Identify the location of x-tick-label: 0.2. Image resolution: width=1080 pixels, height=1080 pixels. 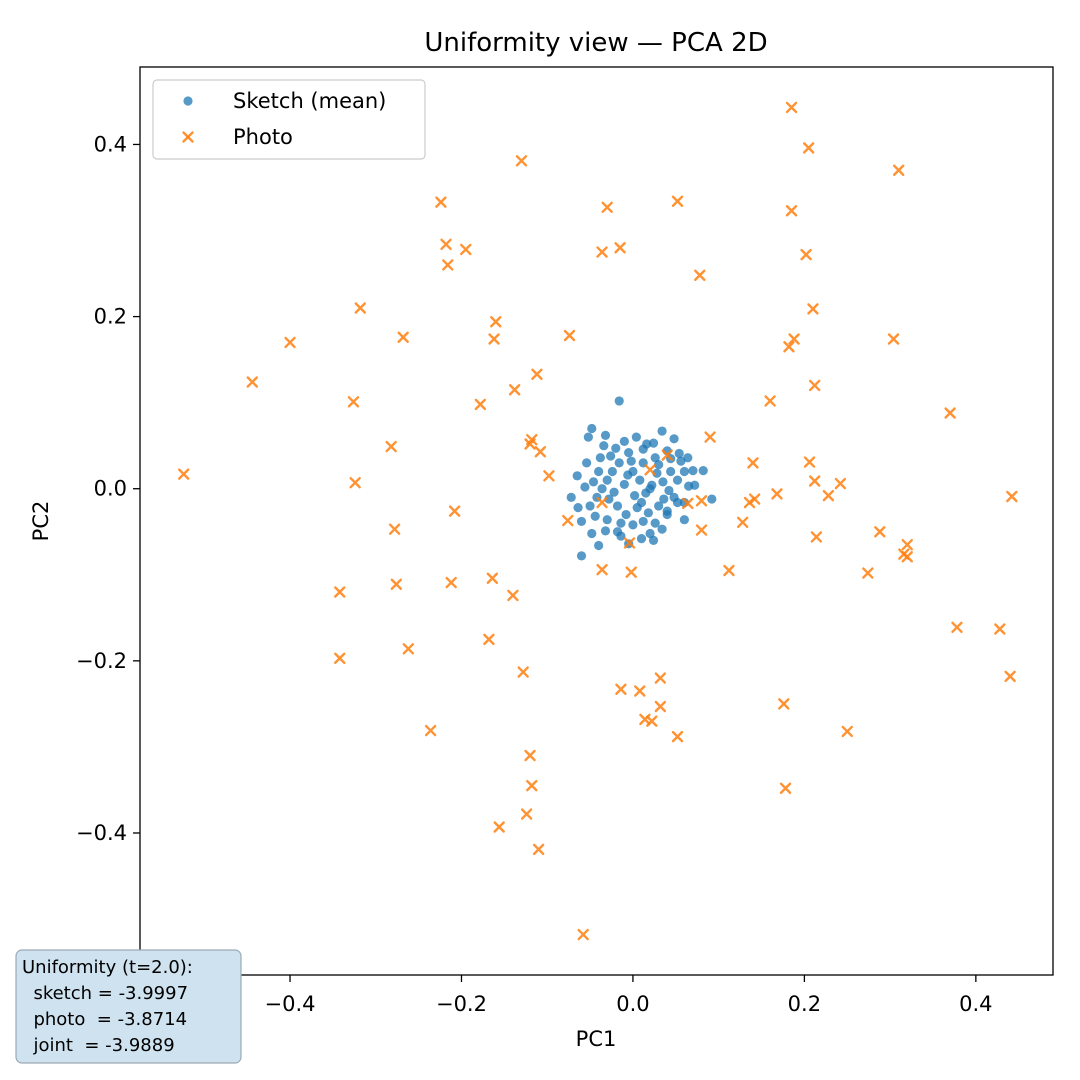
(804, 1004).